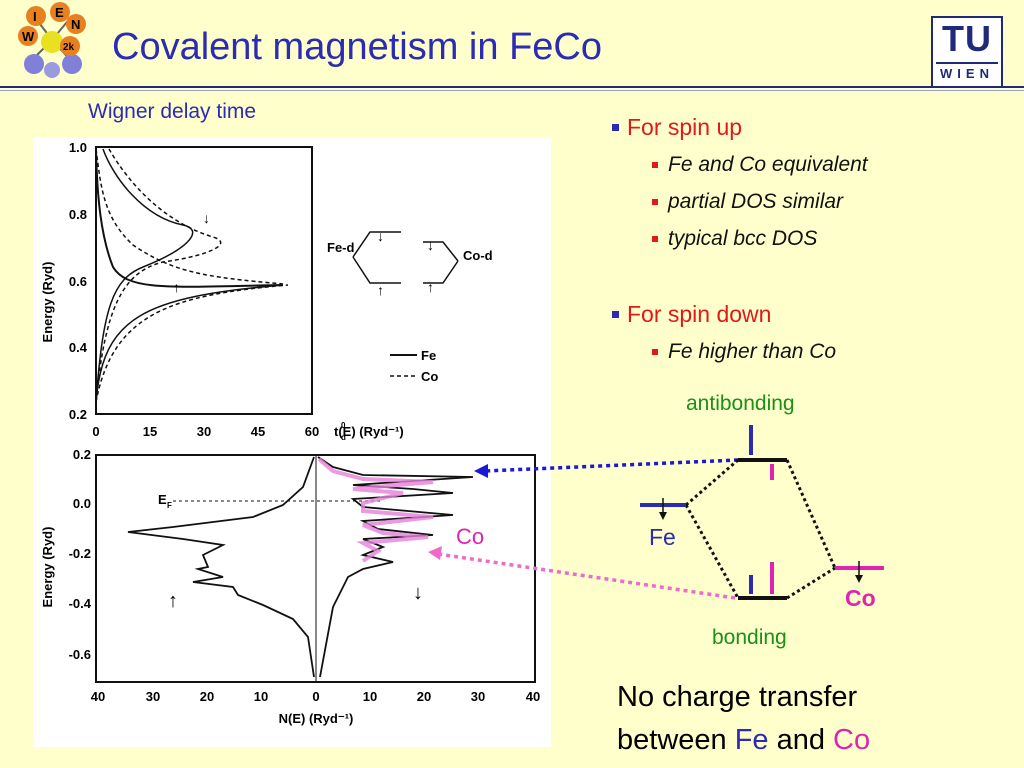 This screenshot has width=1024, height=768. I want to click on bonding-arrowhead, so click(435, 553).